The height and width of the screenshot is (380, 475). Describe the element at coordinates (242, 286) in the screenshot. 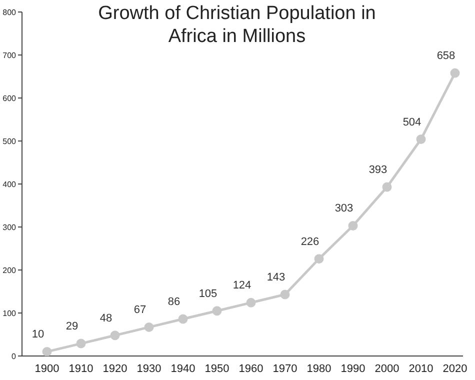

I see `data-label: 124` at that location.